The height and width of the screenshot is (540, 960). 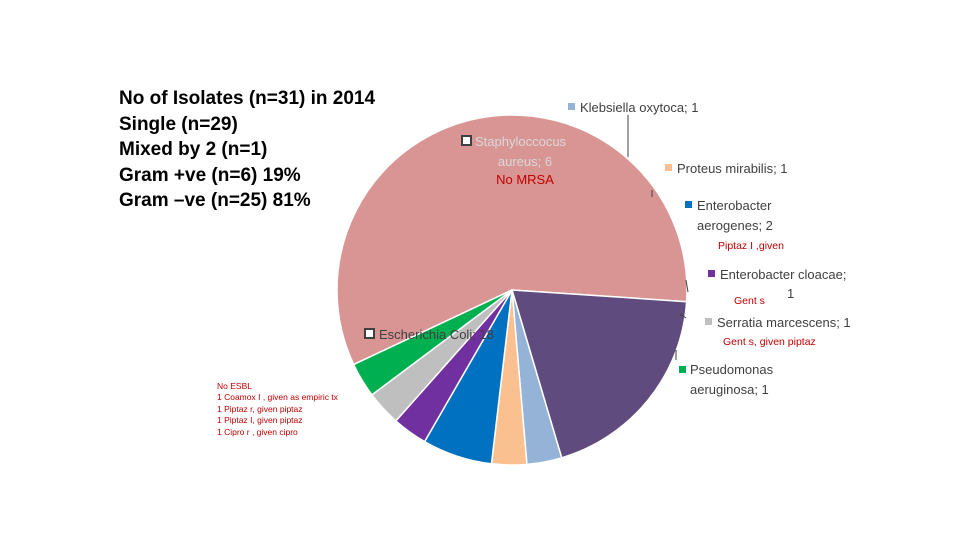 What do you see at coordinates (599, 374) in the screenshot?
I see `slice-staphylococcus-aureus` at bounding box center [599, 374].